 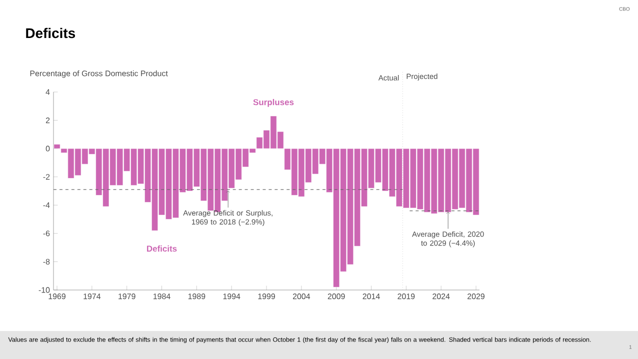 I want to click on annotation: Deficits, so click(x=162, y=248).